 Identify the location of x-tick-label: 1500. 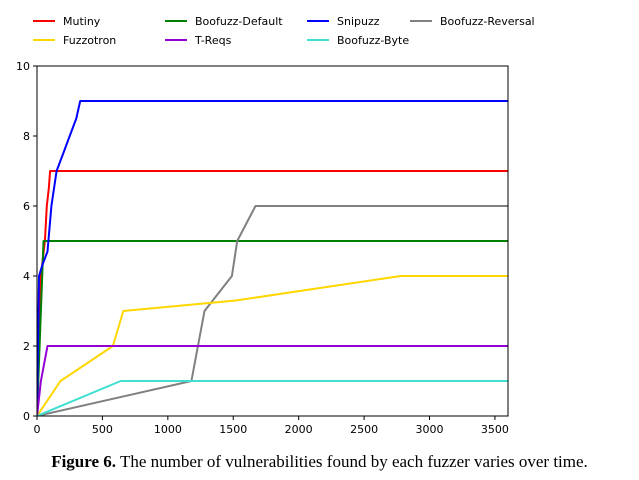
(233, 429).